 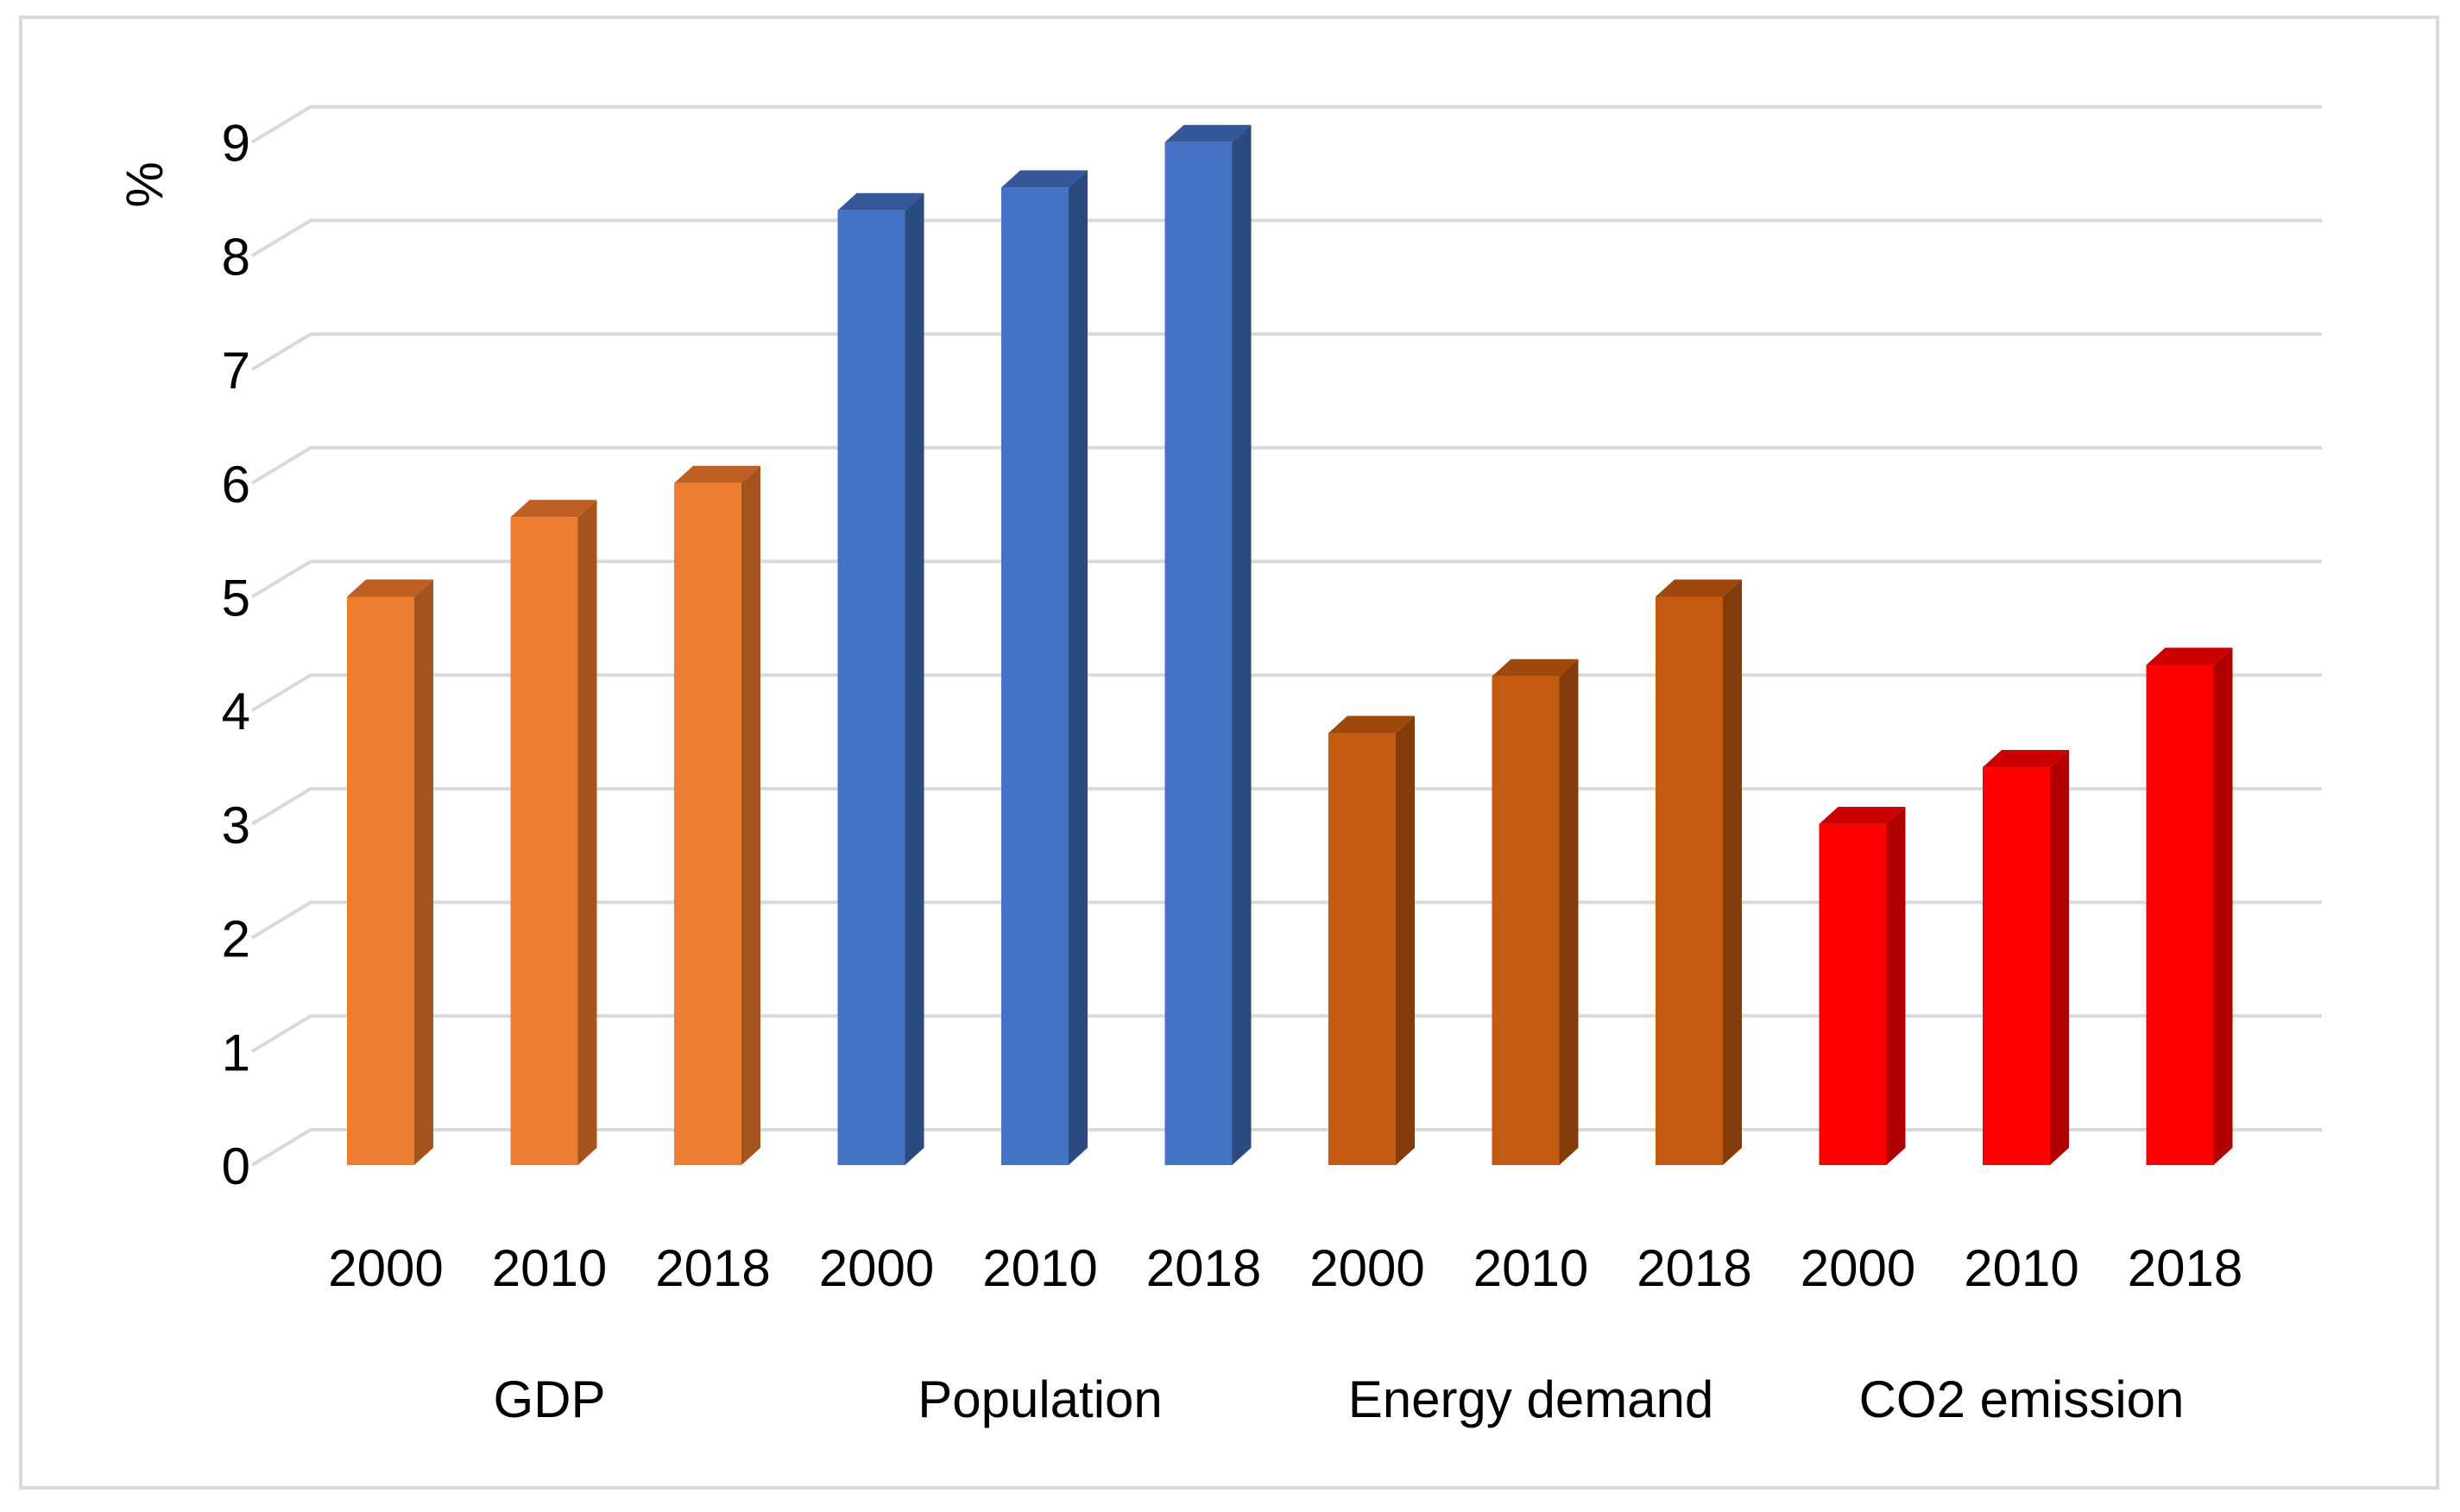 What do you see at coordinates (1338, 1399) in the screenshot?
I see `group-labels: GDP Population Energy demand CO2 emission` at bounding box center [1338, 1399].